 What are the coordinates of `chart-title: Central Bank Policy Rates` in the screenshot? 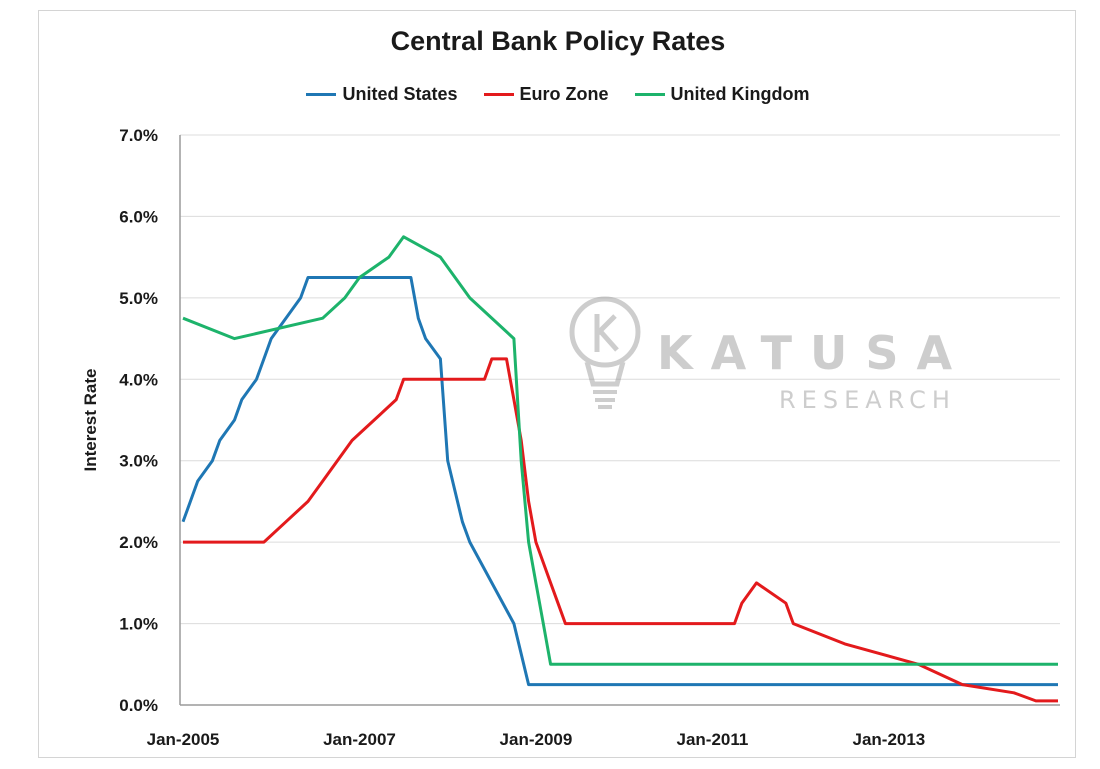 It's located at (558, 41).